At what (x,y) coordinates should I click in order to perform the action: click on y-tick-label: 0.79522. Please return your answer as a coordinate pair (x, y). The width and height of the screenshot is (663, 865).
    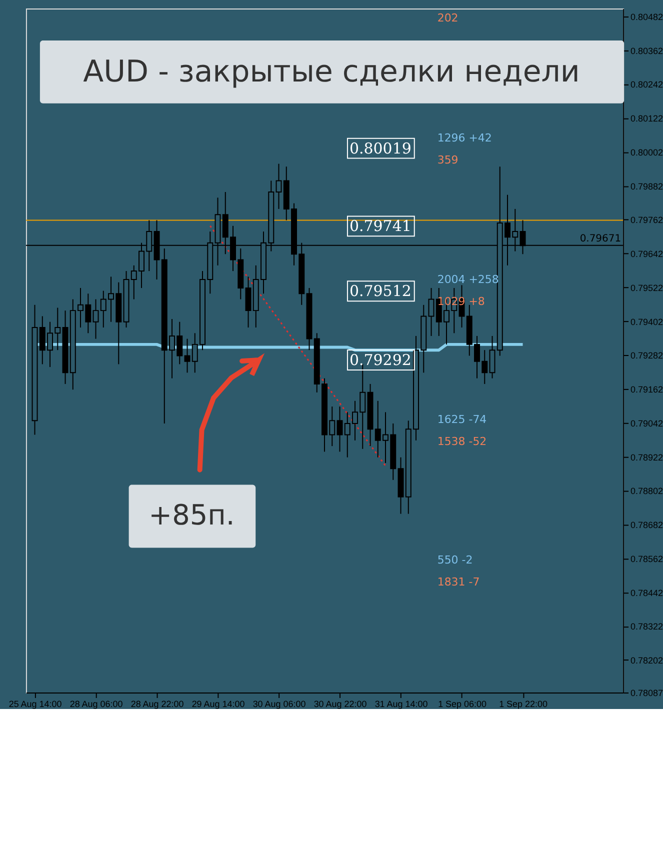
    Looking at the image, I should click on (646, 287).